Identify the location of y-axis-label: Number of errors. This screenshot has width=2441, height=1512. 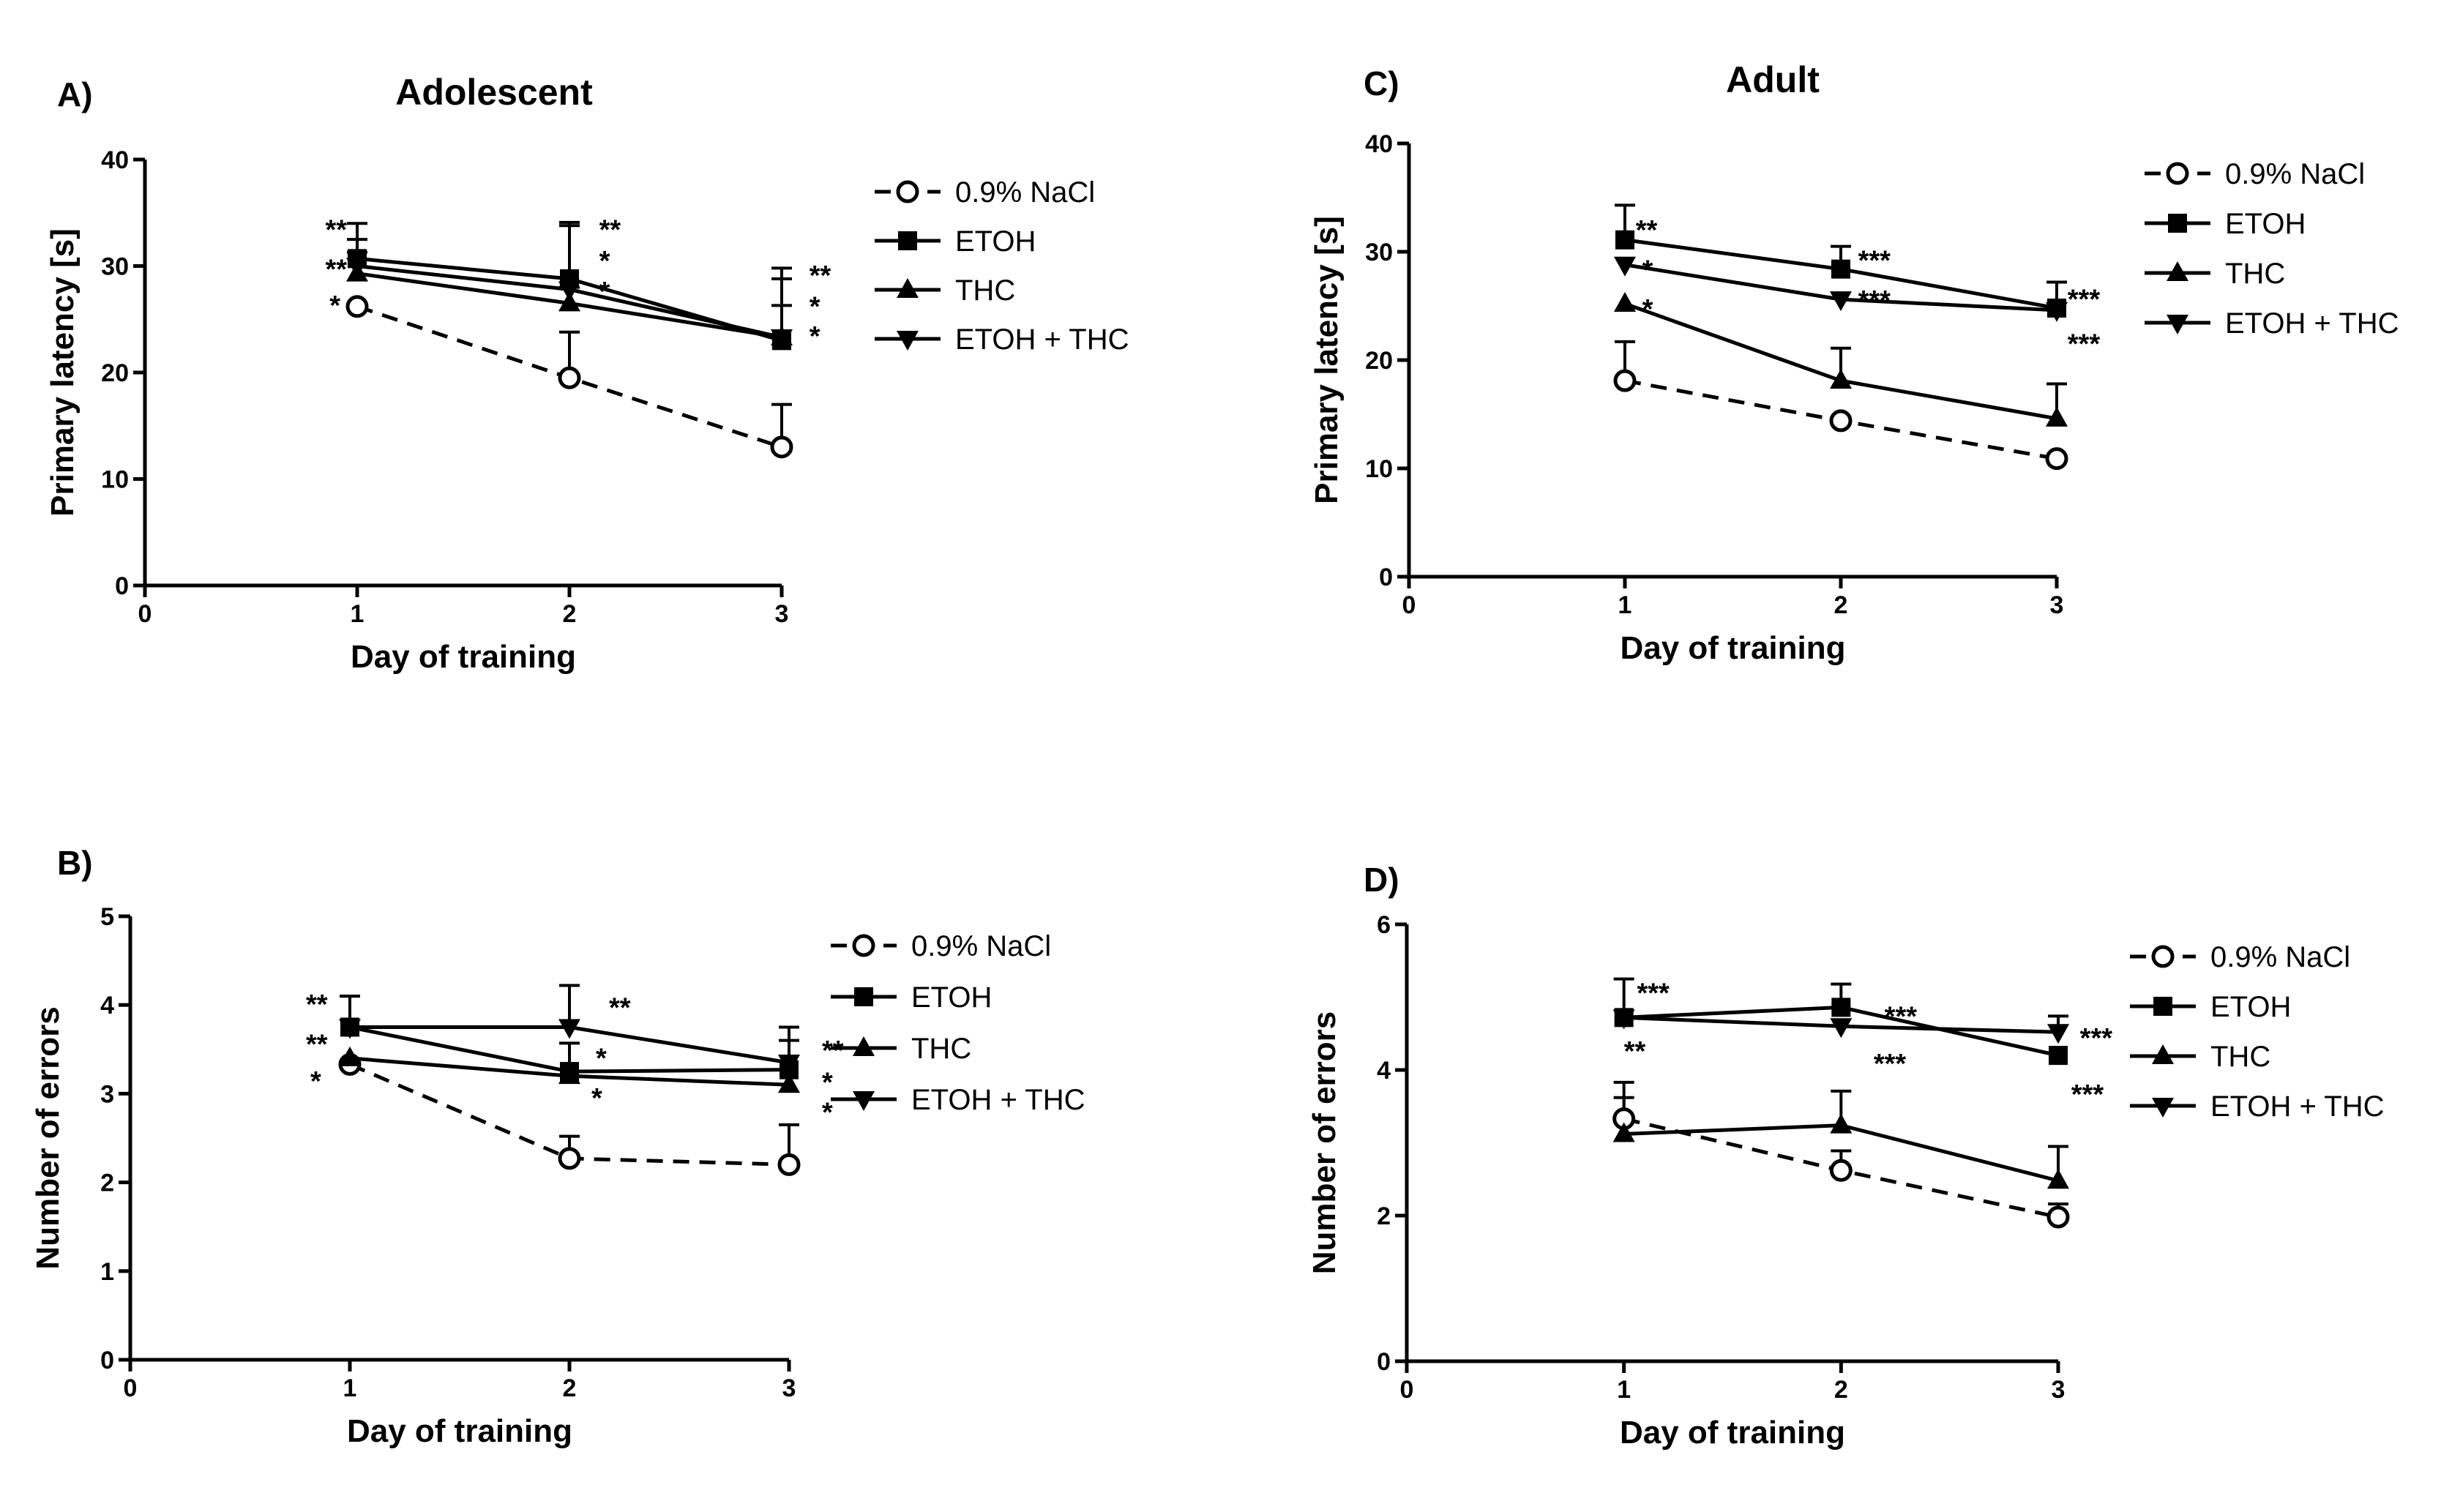
(1324, 1142).